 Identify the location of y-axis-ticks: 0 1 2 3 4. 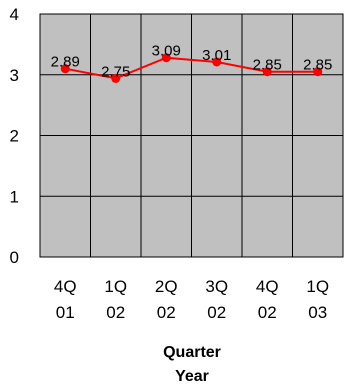
(14, 136).